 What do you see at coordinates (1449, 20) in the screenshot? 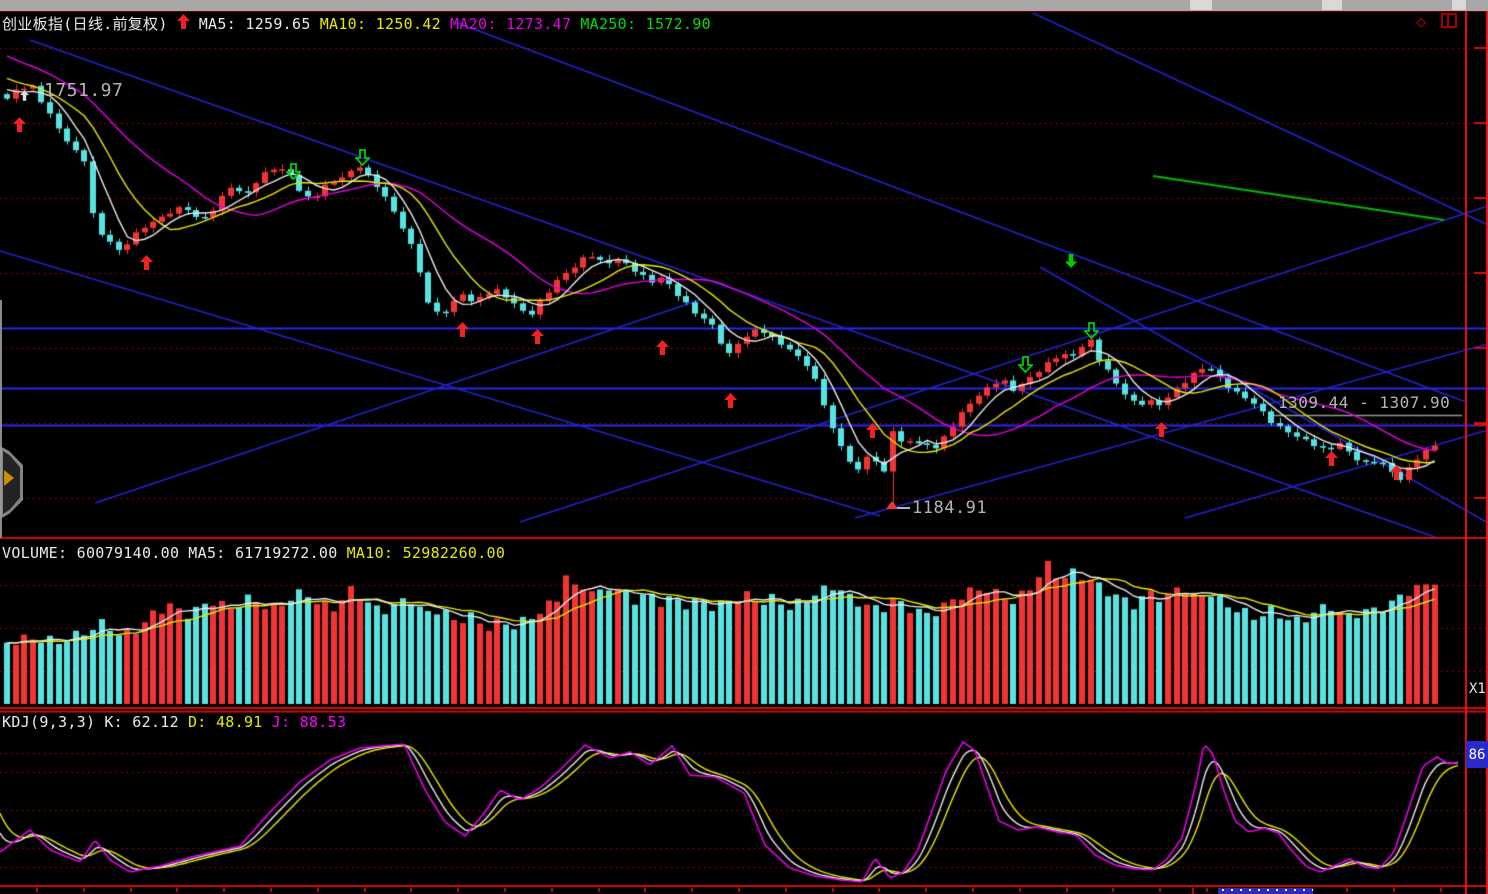
I see `split-panes-icon` at bounding box center [1449, 20].